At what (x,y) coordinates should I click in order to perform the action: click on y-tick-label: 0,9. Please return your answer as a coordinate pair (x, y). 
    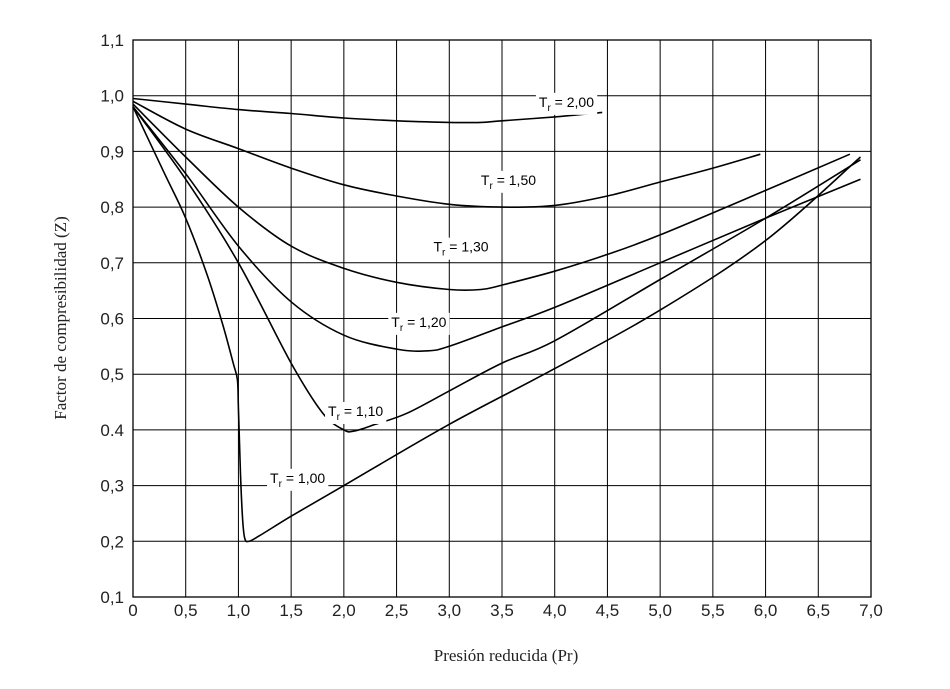
    Looking at the image, I should click on (112, 151).